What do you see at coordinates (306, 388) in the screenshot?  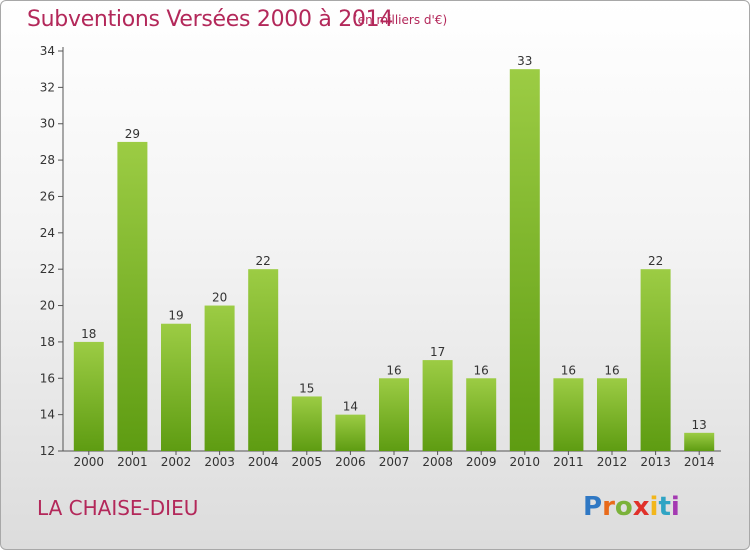 I see `bar-value-label: 15` at bounding box center [306, 388].